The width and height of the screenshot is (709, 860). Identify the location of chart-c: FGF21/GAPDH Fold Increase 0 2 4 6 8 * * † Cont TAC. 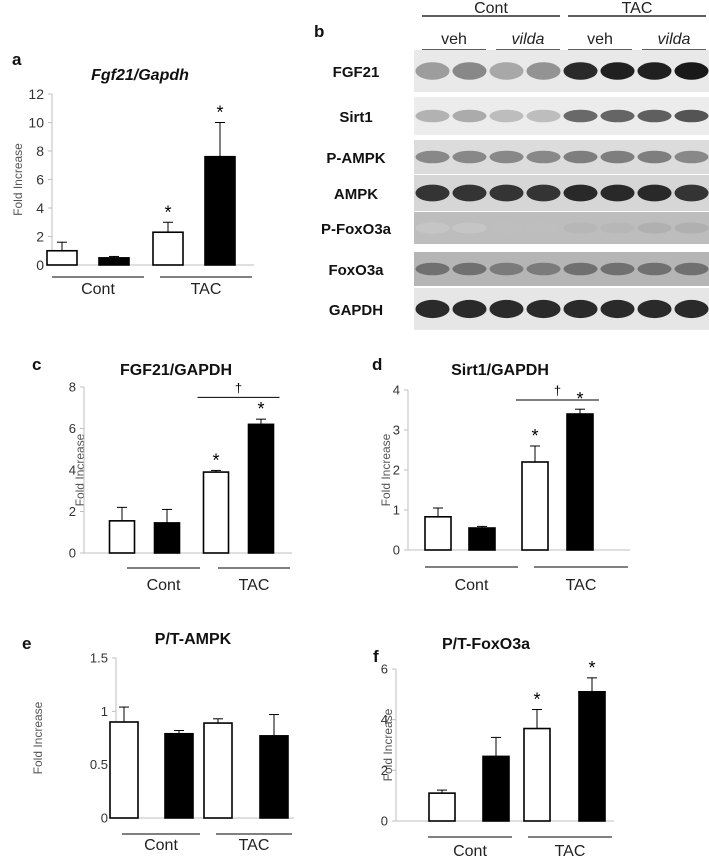
(180, 478).